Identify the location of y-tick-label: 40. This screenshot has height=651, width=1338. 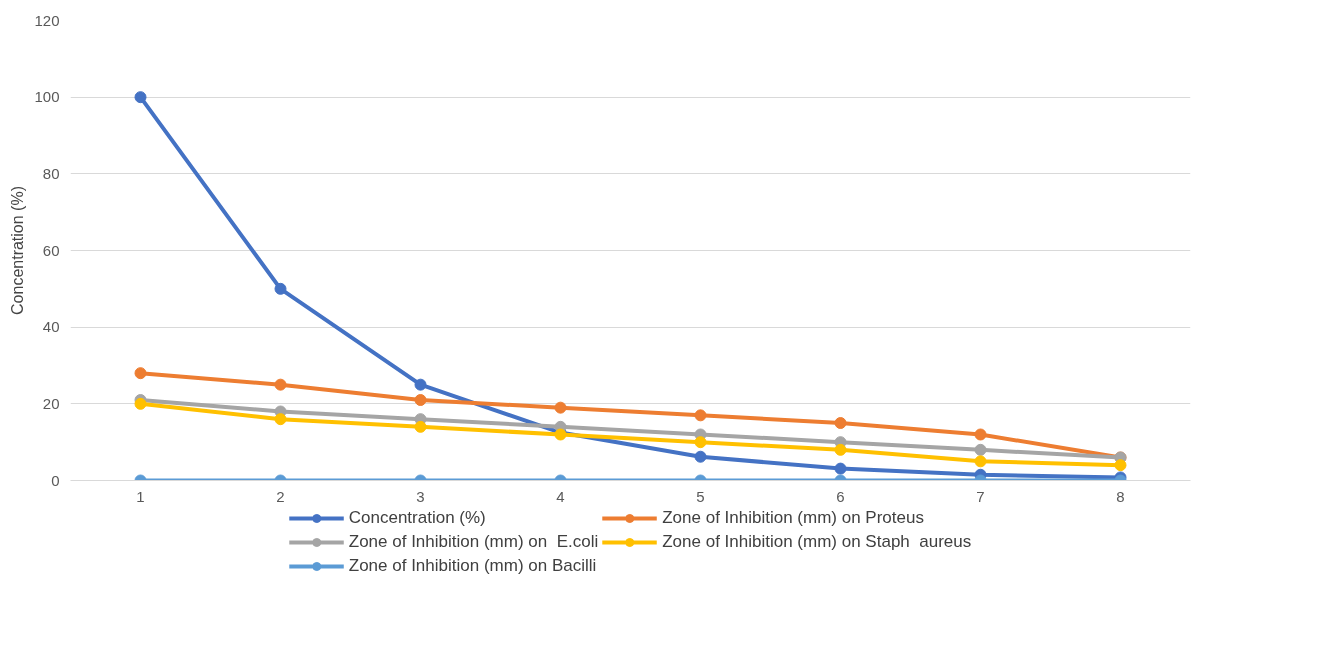
(51, 327).